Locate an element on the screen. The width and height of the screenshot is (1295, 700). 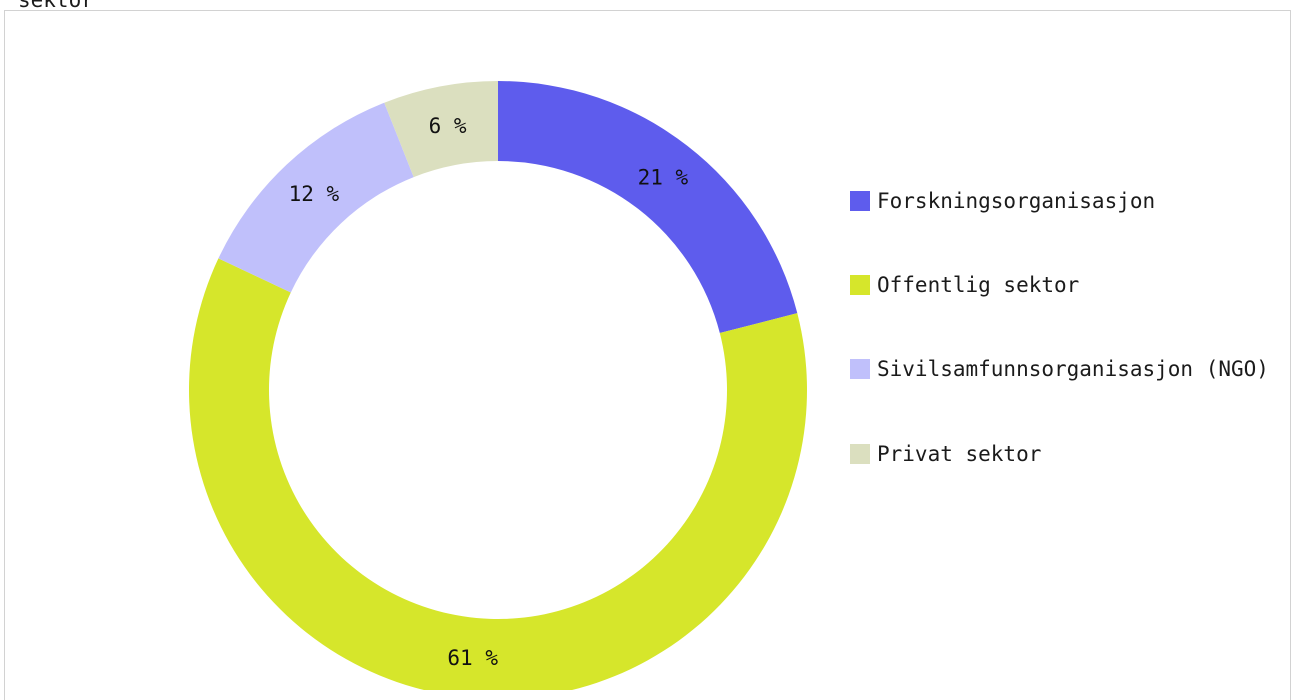
legend-label: Privat sektor is located at coordinates (959, 454).